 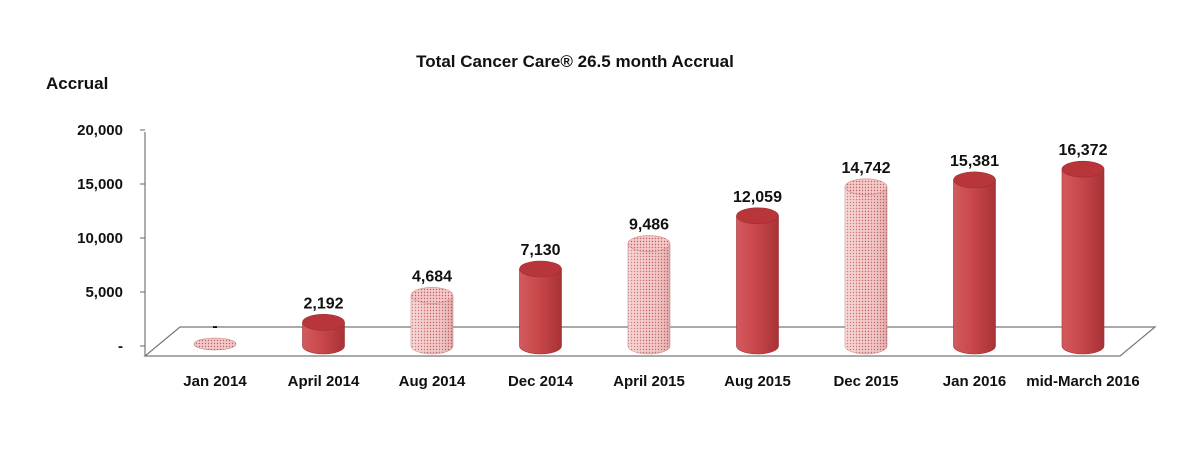 What do you see at coordinates (865, 381) in the screenshot?
I see `category-label: Dec 2015` at bounding box center [865, 381].